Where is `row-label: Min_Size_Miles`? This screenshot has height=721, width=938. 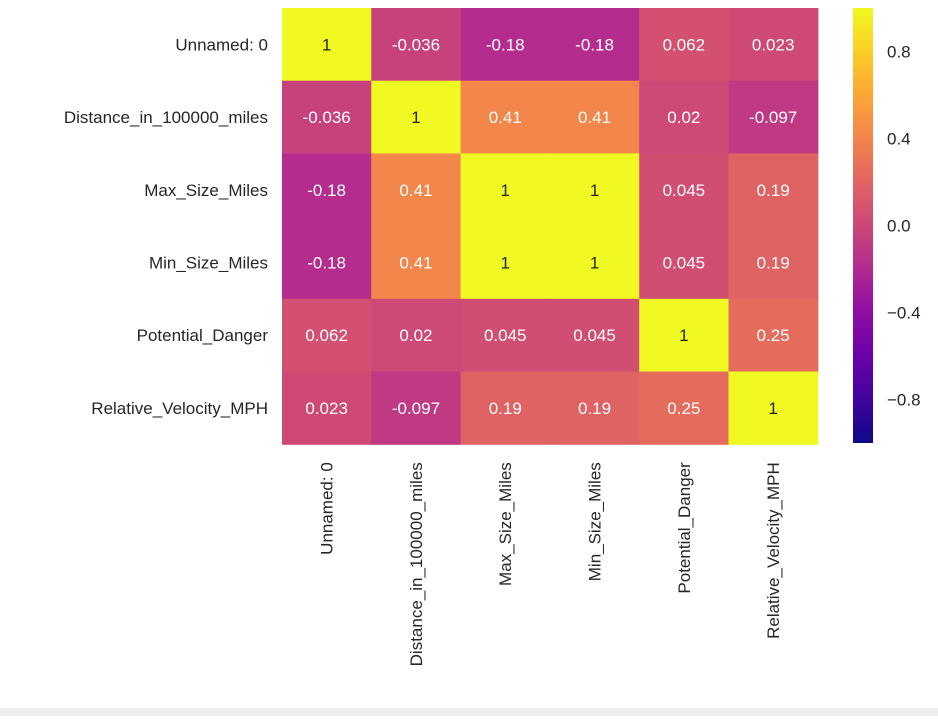 row-label: Min_Size_Miles is located at coordinates (208, 262).